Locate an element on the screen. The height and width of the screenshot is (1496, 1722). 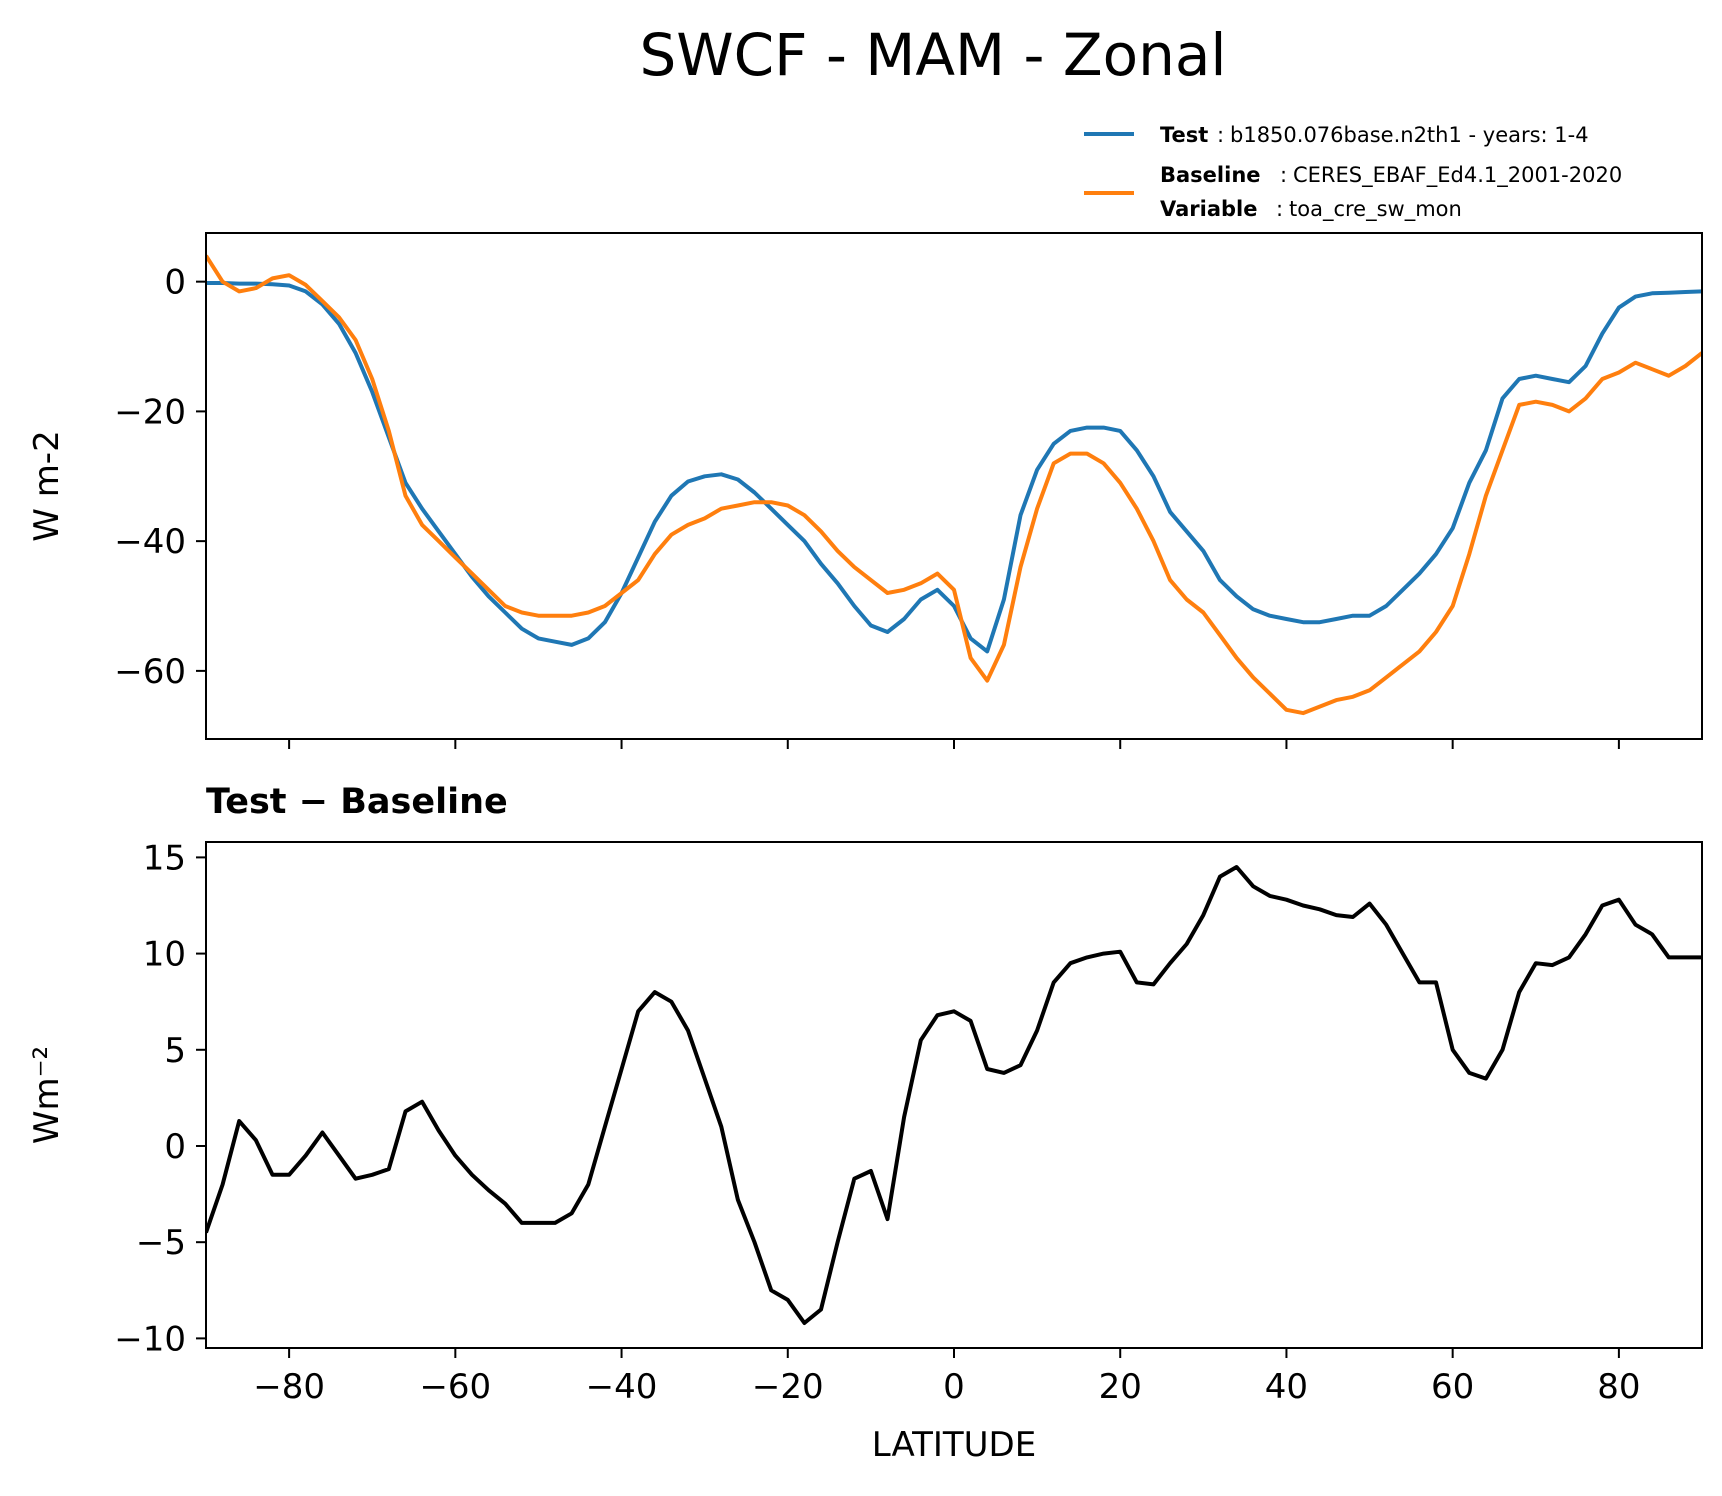
legend-variable-key: Variable is located at coordinates (1208, 209).